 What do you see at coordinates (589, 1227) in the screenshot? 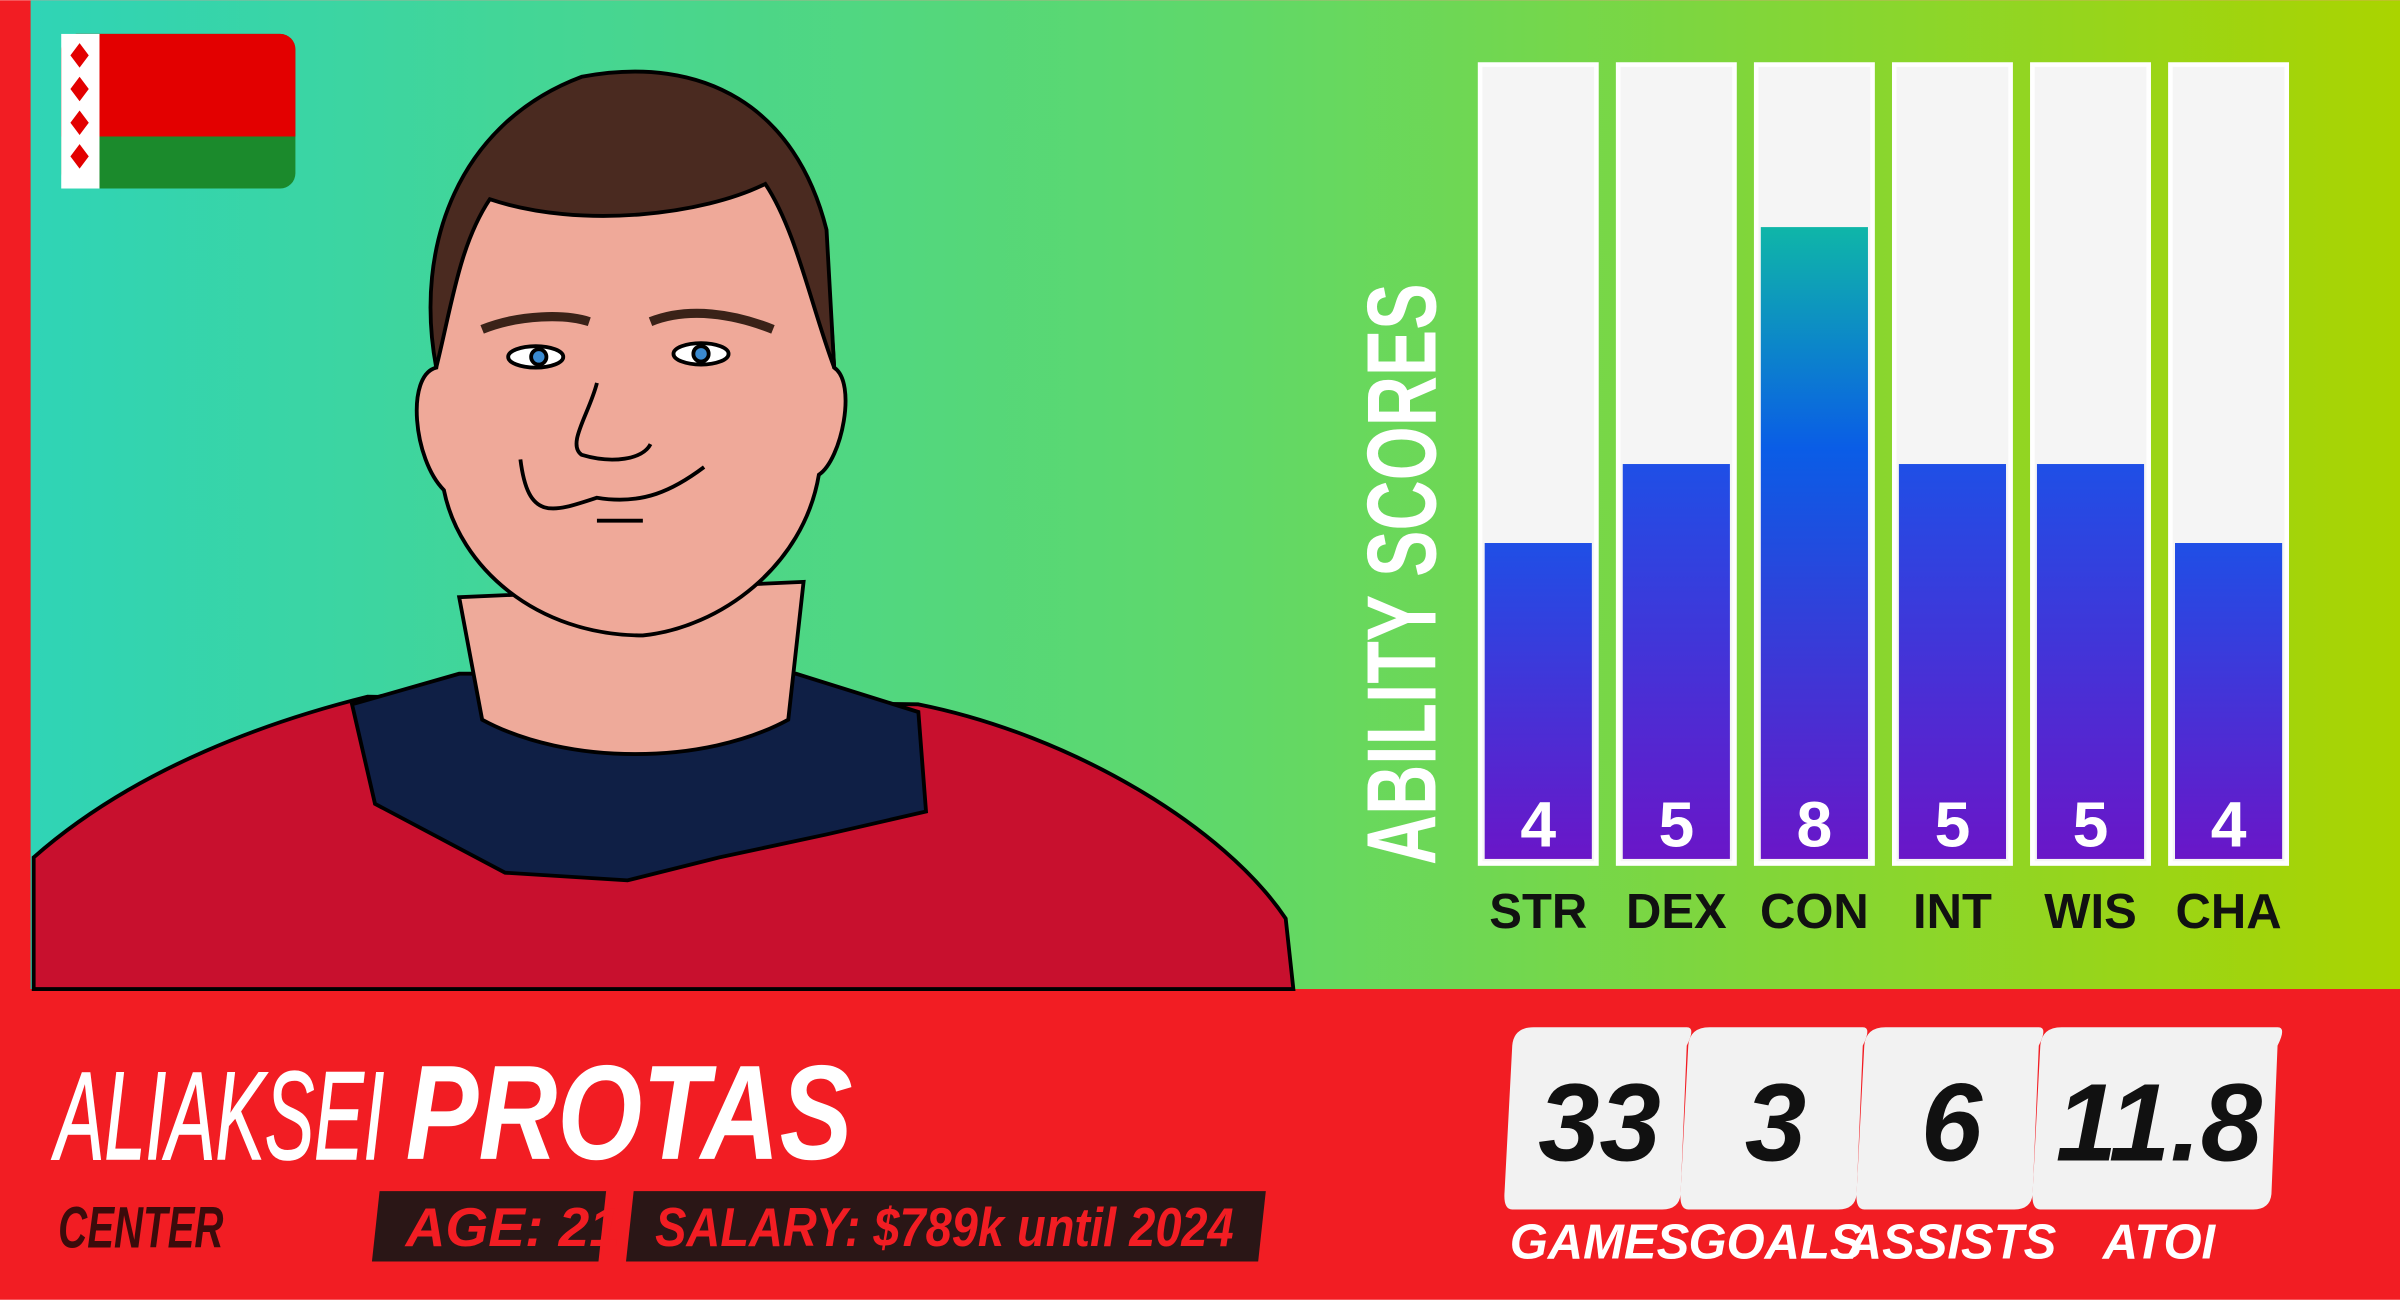
I see `age-value: 21` at bounding box center [589, 1227].